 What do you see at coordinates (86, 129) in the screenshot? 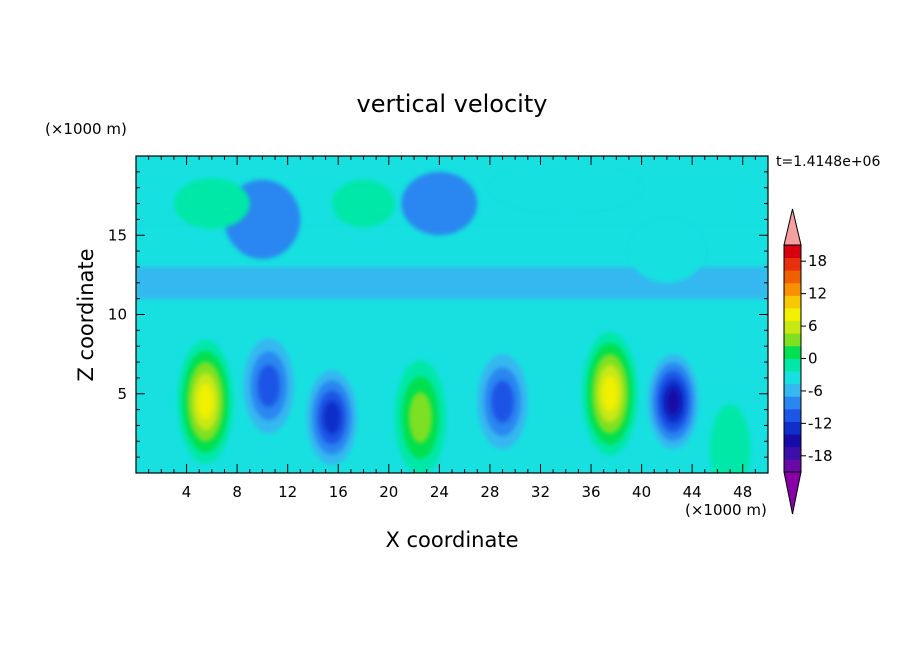
I see `y-axis-unit: (×1000 m)` at bounding box center [86, 129].